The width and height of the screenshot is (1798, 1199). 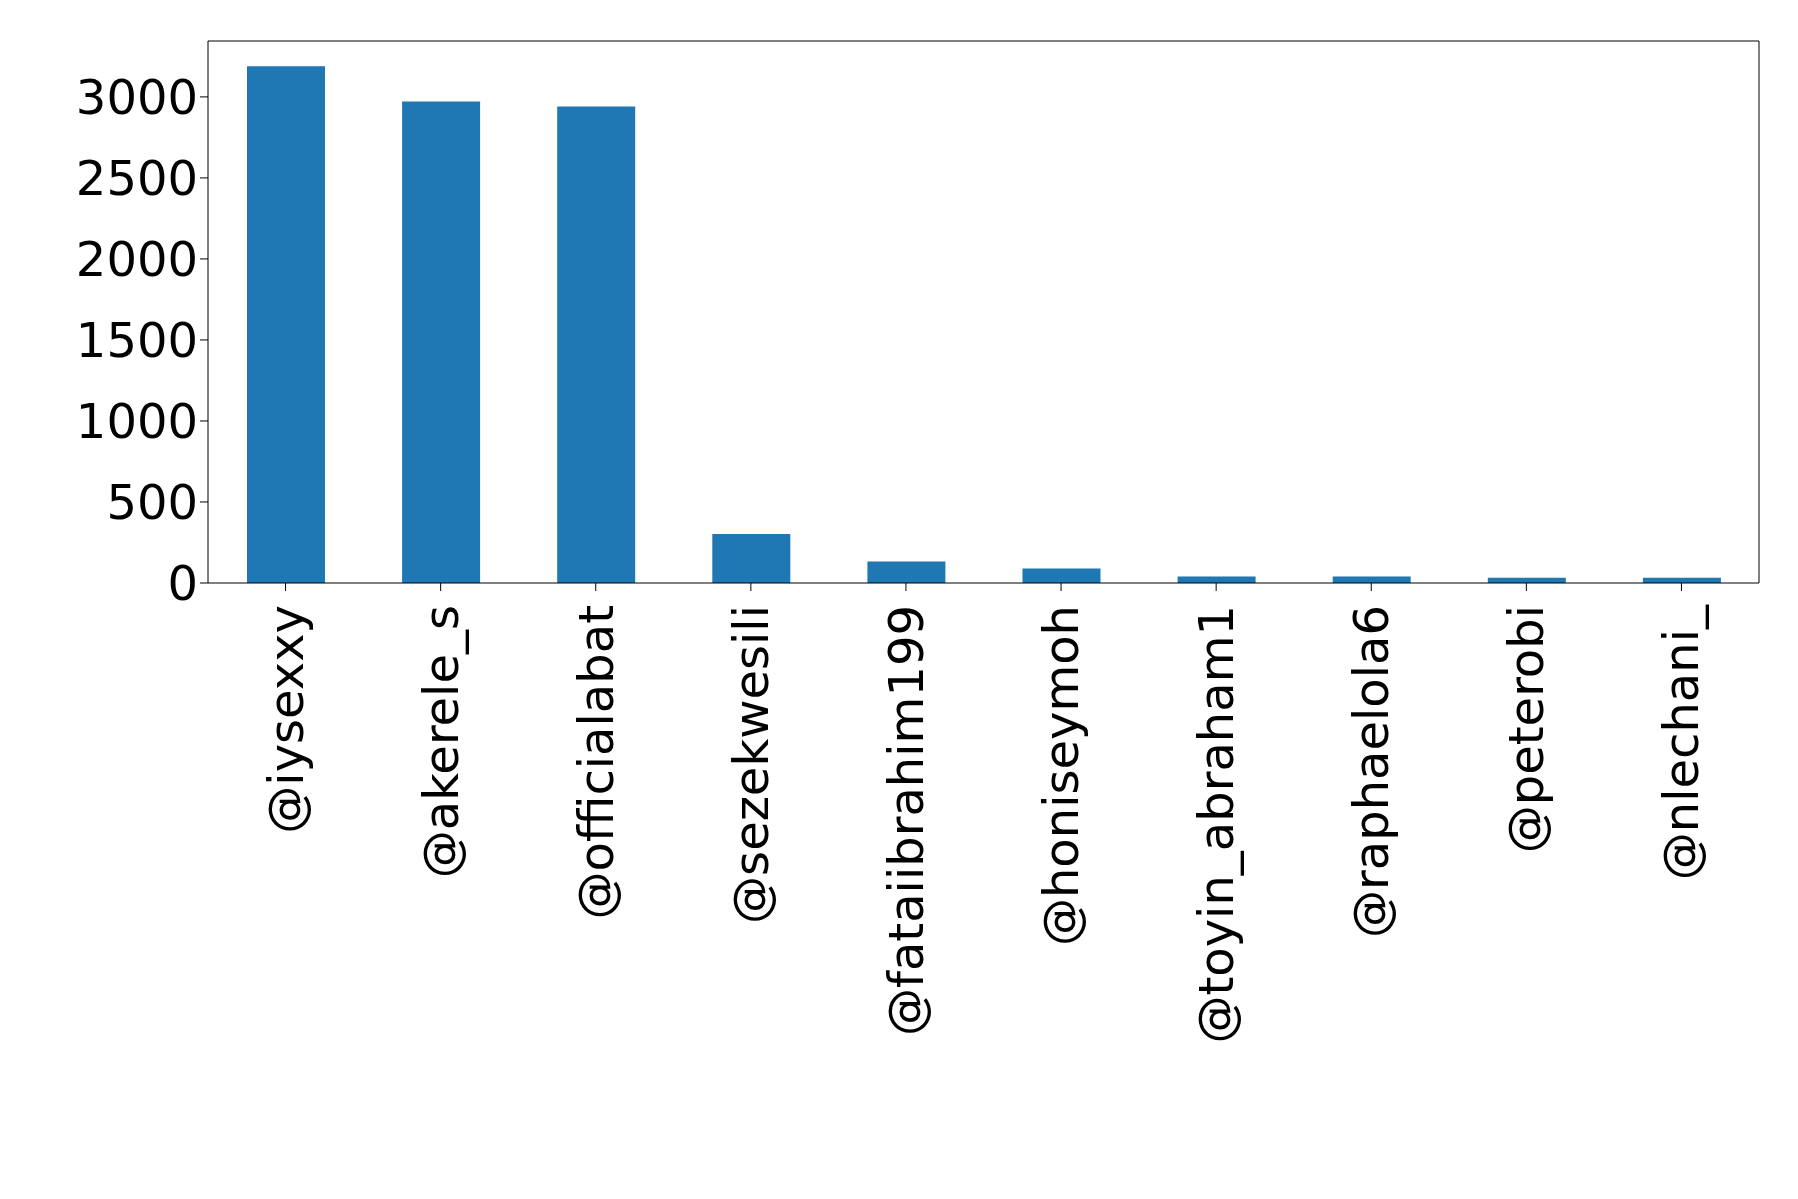 I want to click on y-tick-label: 0, so click(x=182, y=583).